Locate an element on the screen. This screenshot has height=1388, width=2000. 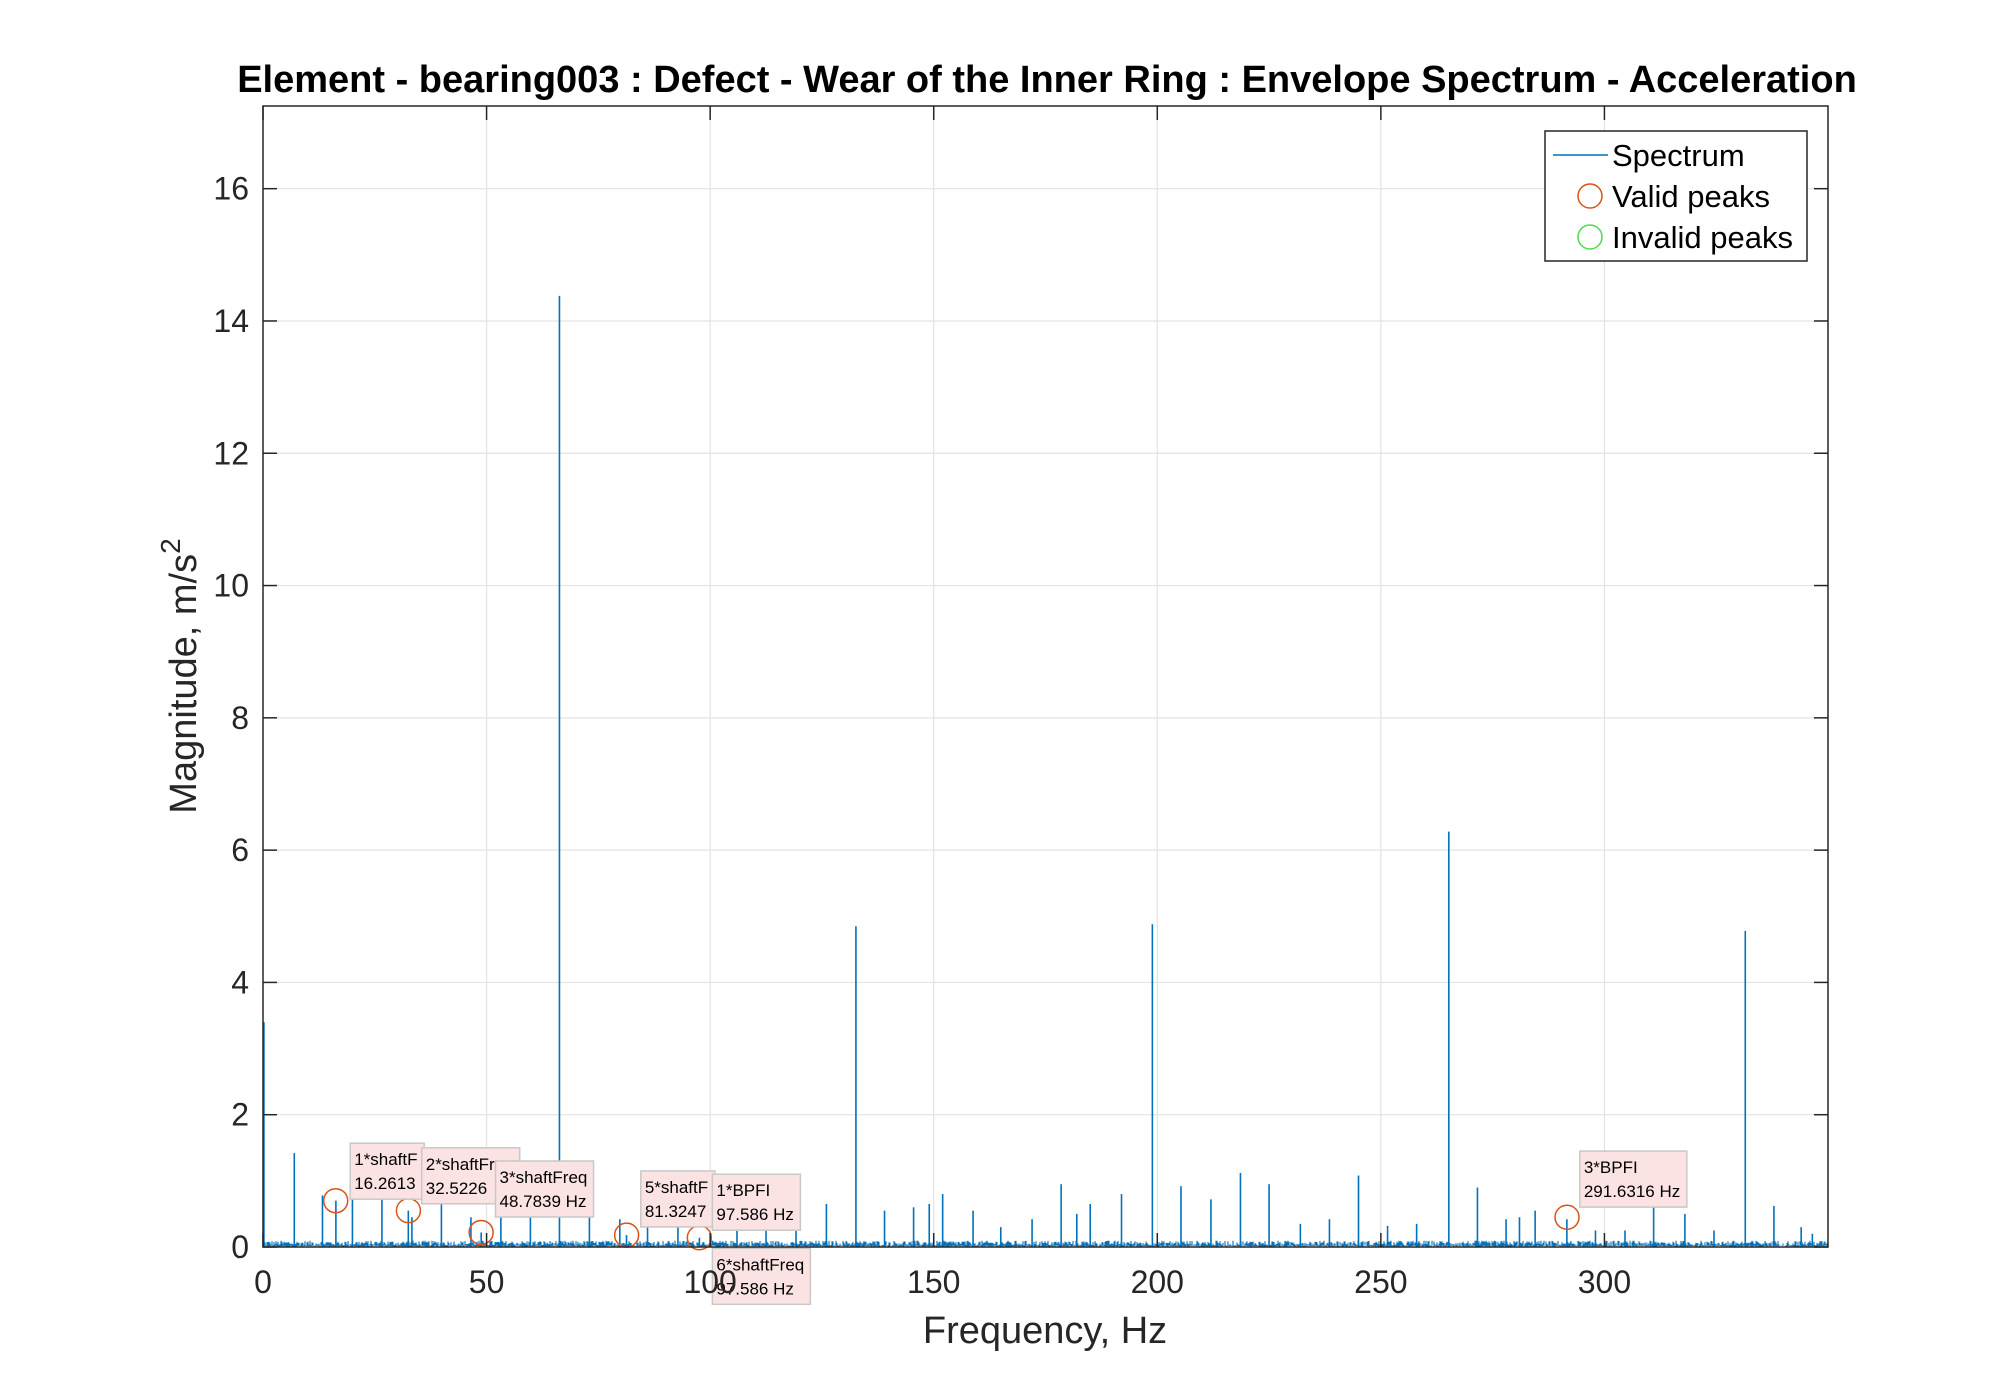
peak-annotation: 6*shaftFreq 97.586 Hz is located at coordinates (761, 1276).